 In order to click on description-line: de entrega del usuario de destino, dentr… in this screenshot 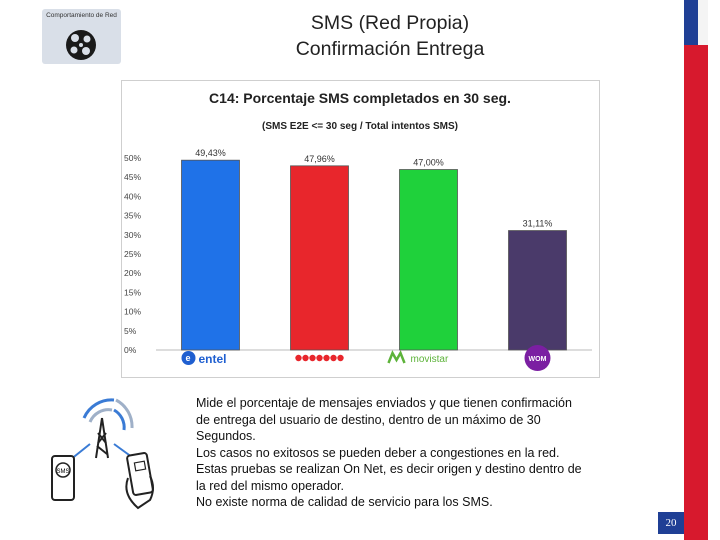, I will do `click(368, 419)`.